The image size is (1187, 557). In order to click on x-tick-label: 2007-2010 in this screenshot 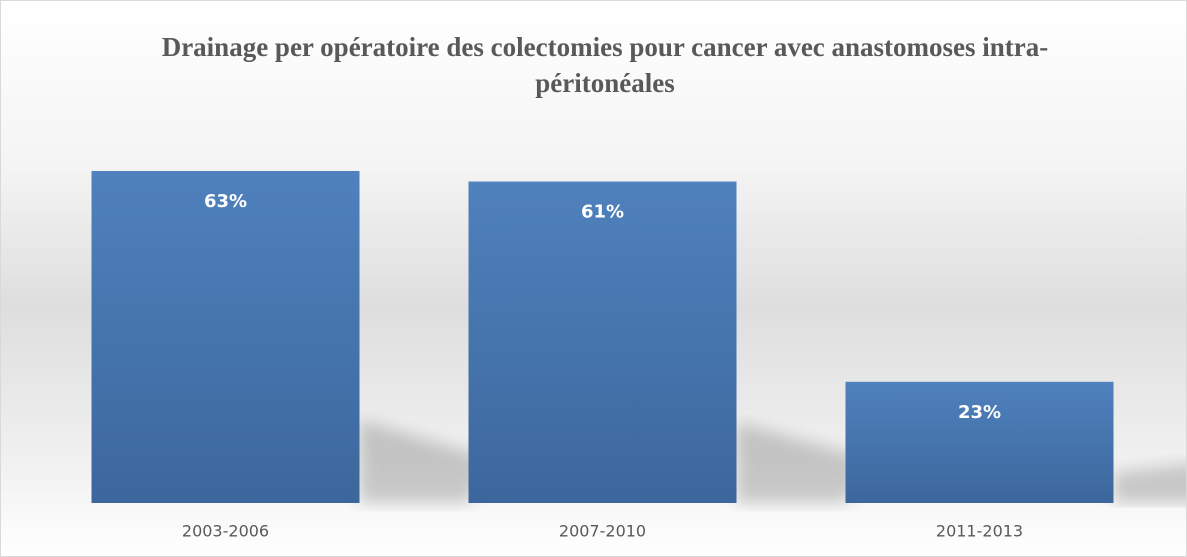, I will do `click(602, 531)`.